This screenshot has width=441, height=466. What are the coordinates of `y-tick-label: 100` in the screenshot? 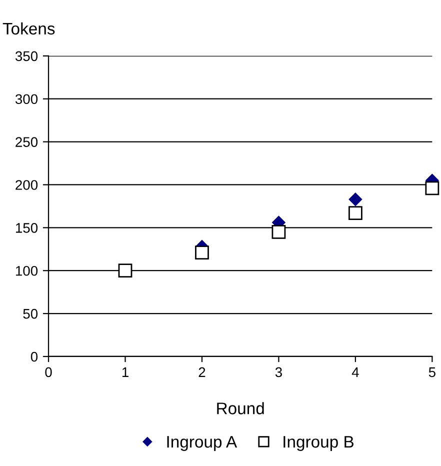 It's located at (27, 271).